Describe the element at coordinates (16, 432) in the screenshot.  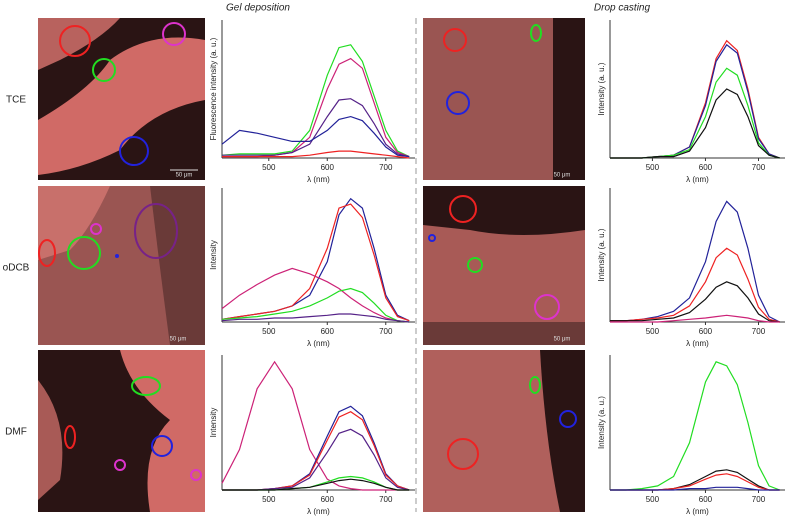
I see `row-label: DMF` at that location.